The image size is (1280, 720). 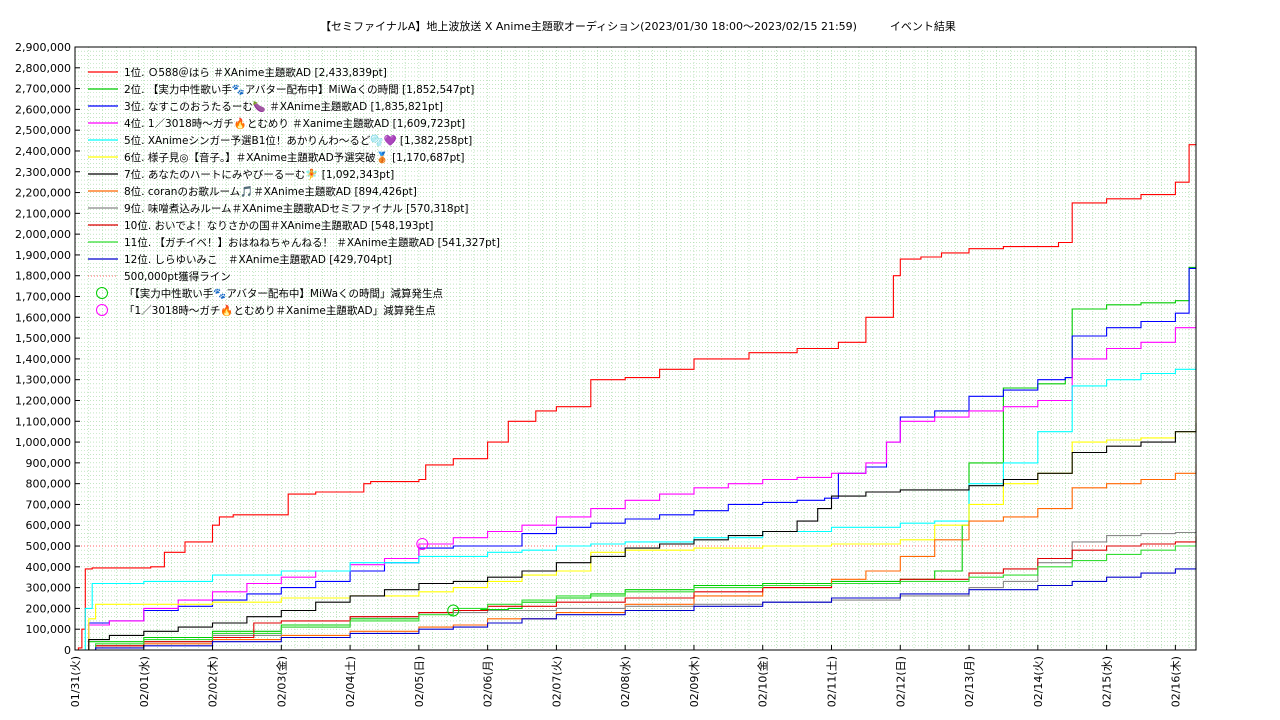 I want to click on y-tick-label: 1,700,000, so click(x=43, y=297).